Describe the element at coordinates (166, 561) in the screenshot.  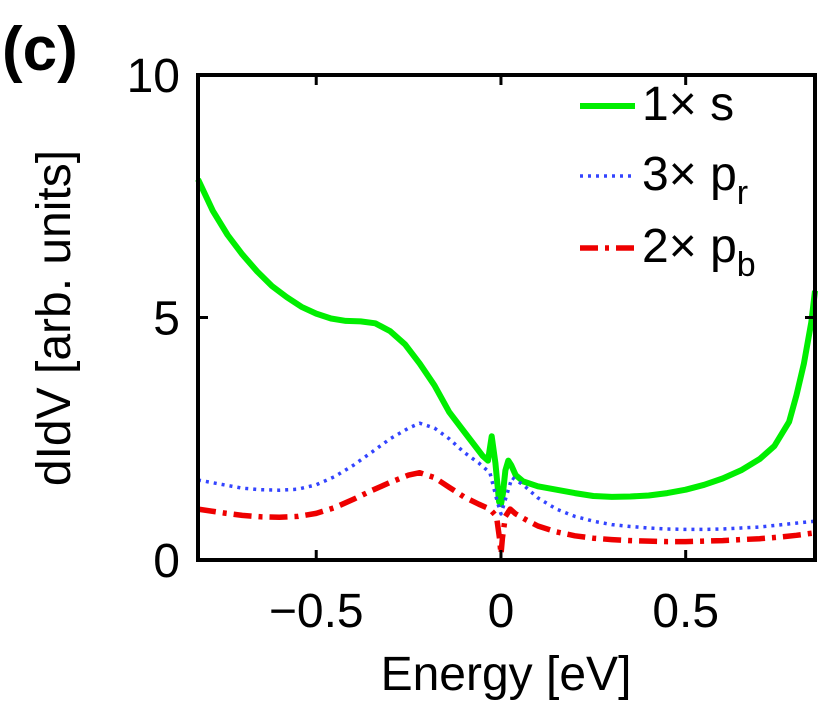
I see `y-tick-label: 0` at that location.